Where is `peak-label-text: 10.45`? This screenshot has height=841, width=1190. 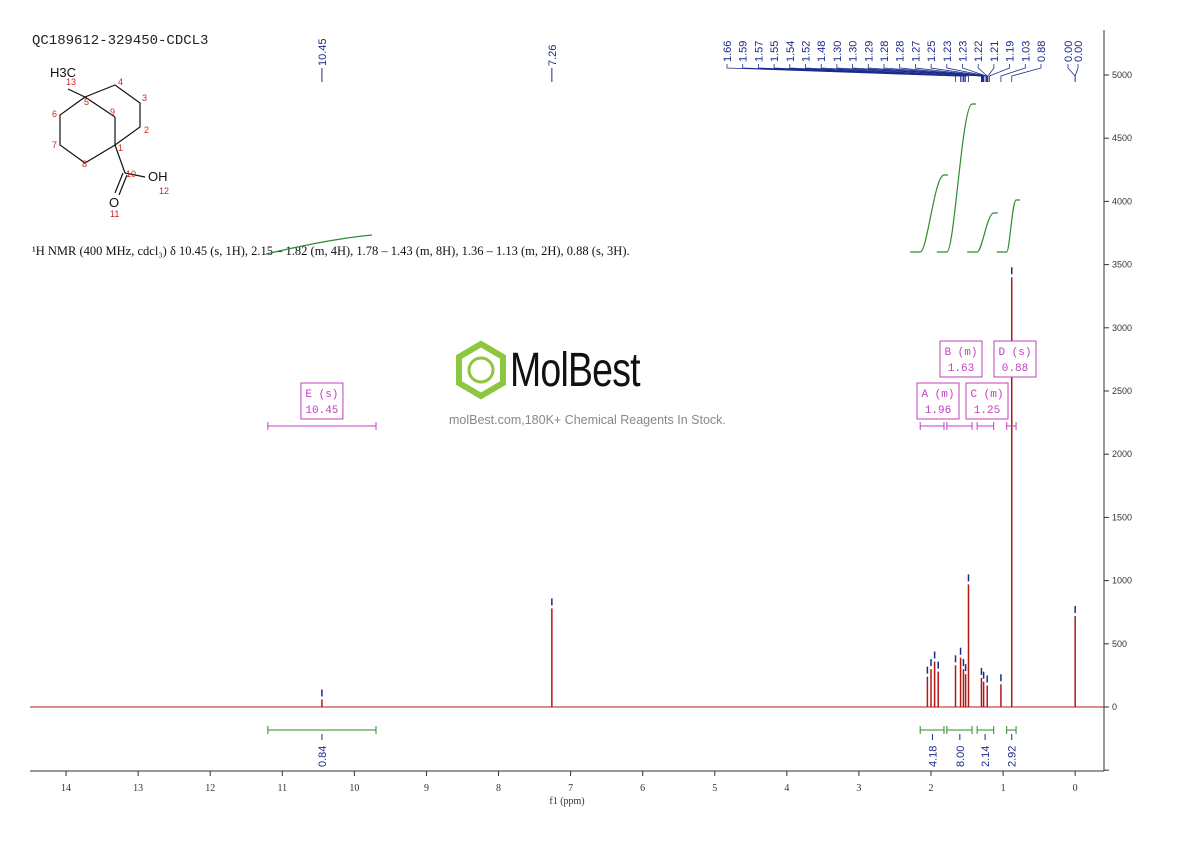 peak-label-text: 10.45 is located at coordinates (323, 52).